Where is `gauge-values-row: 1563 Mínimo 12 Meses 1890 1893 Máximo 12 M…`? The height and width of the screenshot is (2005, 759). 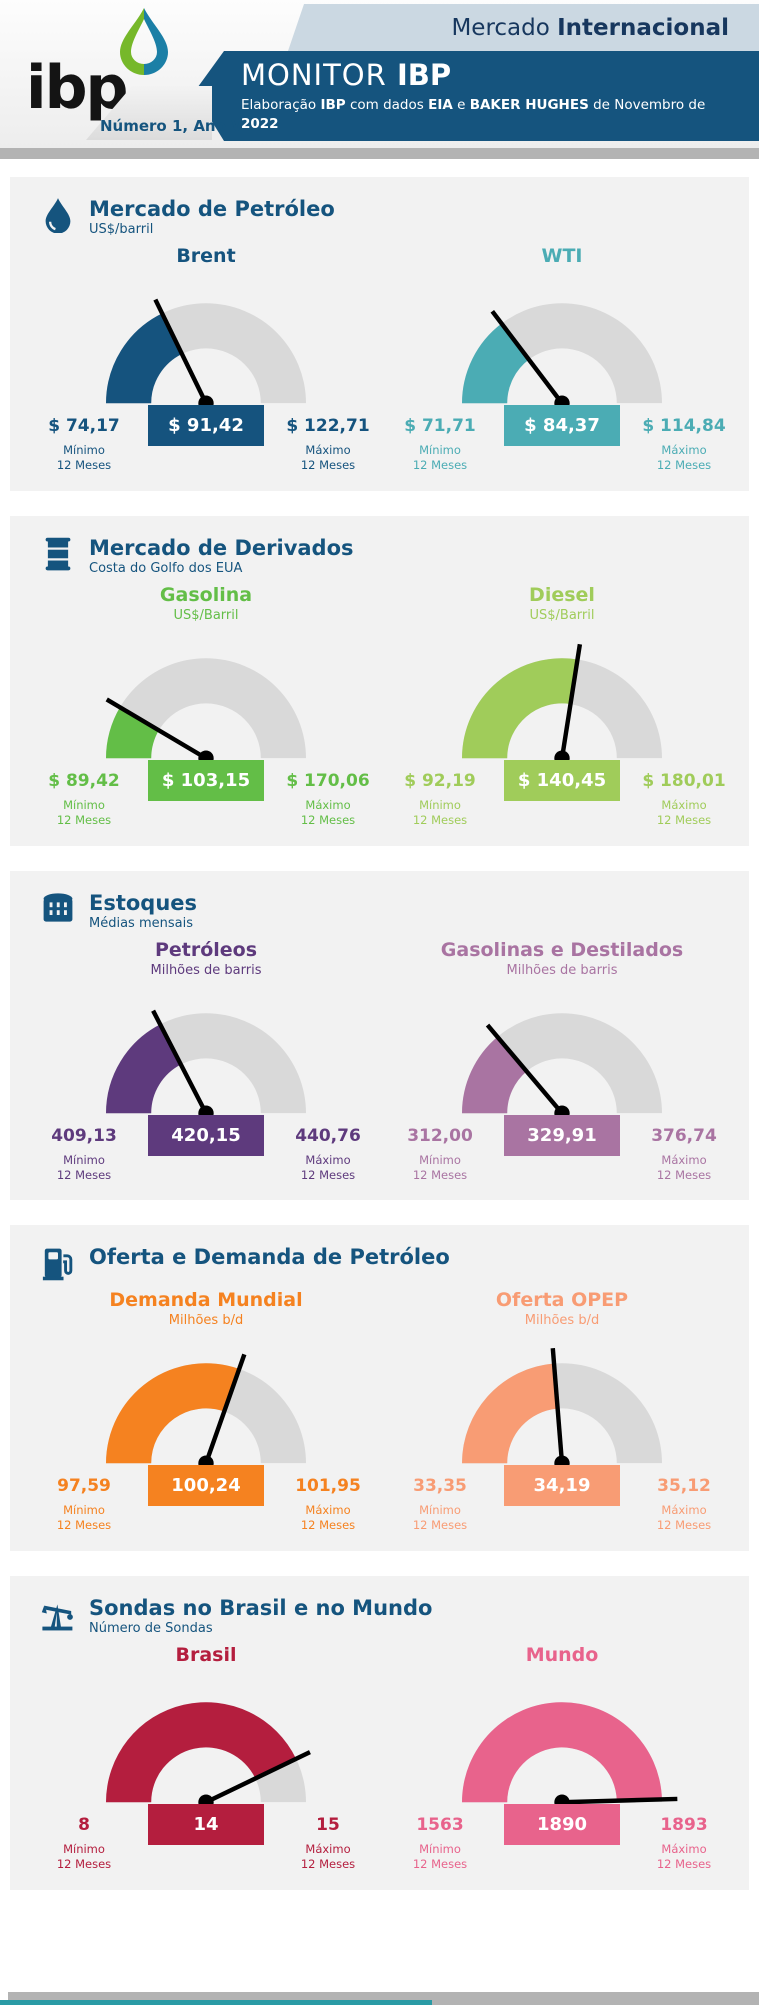 gauge-values-row: 1563 Mínimo 12 Meses 1890 1893 Máximo 12 M… is located at coordinates (562, 1838).